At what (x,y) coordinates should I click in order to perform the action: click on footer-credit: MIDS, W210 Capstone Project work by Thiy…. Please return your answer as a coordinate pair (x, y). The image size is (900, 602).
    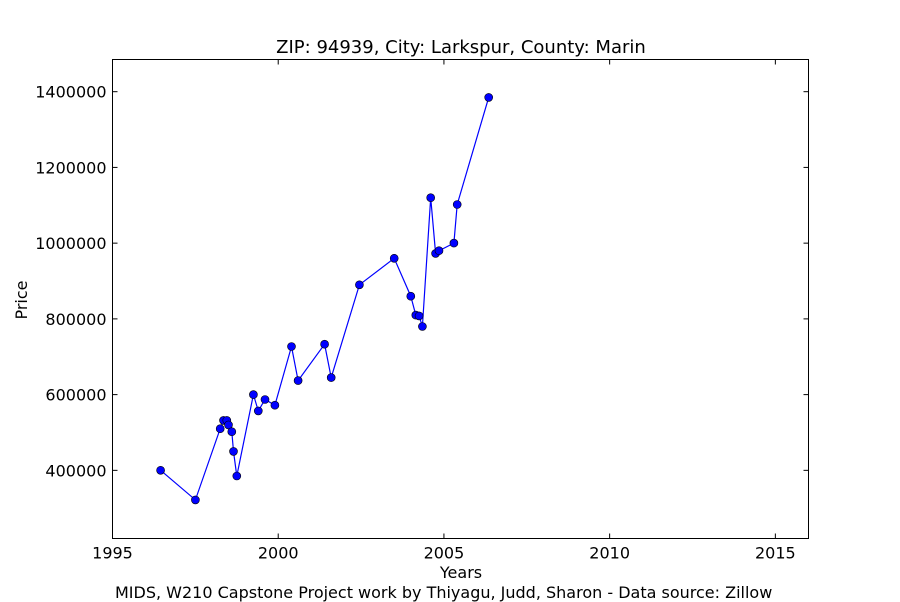
    Looking at the image, I should click on (443, 592).